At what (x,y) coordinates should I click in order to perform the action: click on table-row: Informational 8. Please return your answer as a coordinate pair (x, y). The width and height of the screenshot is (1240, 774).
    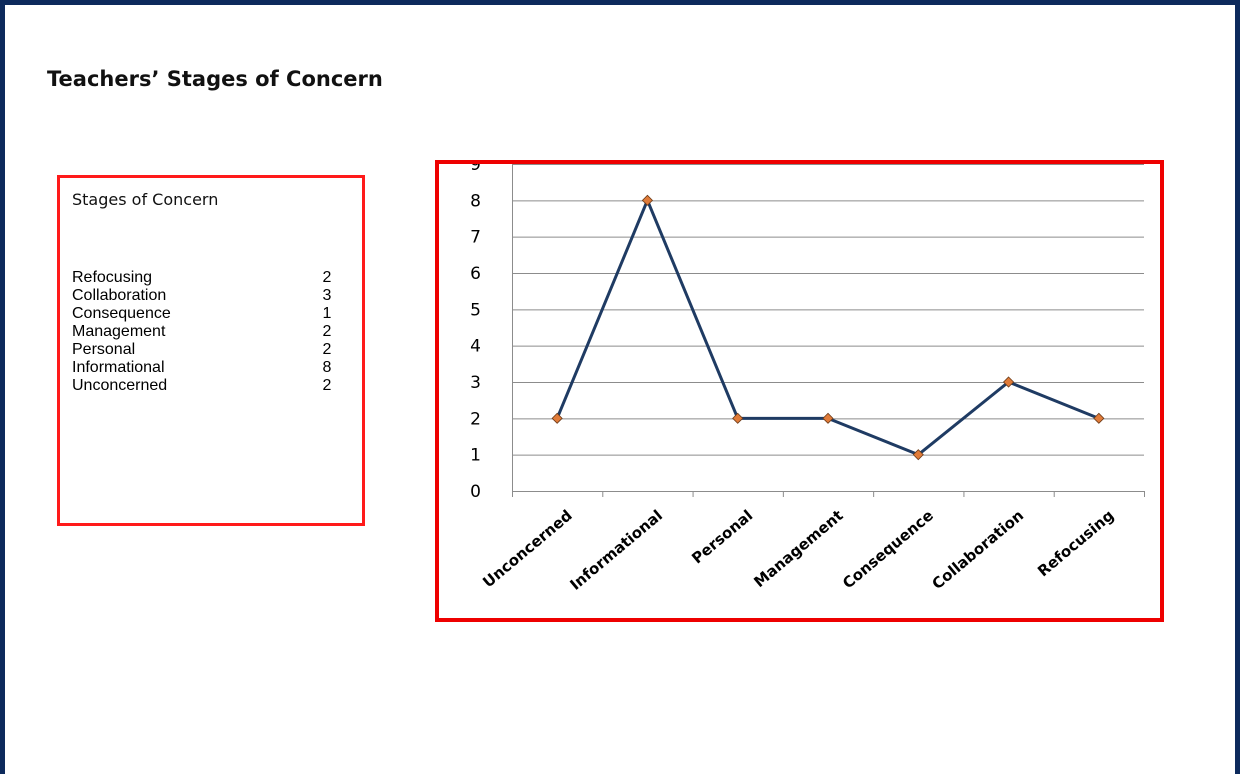
    Looking at the image, I should click on (207, 368).